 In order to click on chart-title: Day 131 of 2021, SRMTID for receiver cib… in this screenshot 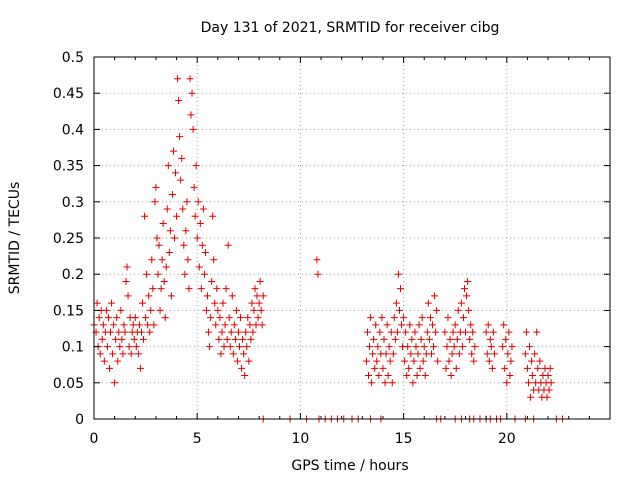, I will do `click(350, 28)`.